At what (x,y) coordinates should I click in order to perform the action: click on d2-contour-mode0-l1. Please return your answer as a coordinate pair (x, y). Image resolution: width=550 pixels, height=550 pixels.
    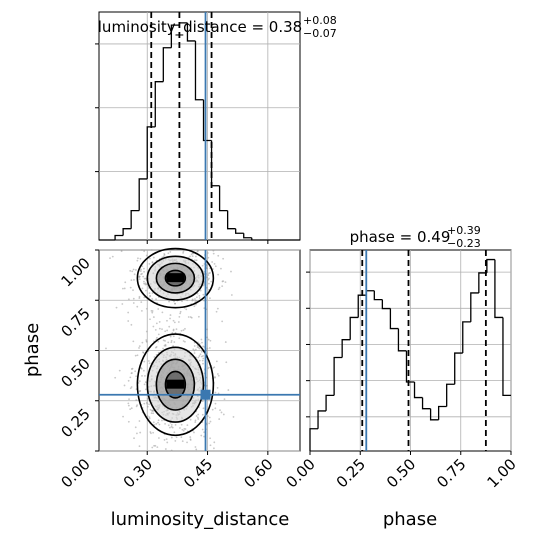
    Looking at the image, I should click on (175, 278).